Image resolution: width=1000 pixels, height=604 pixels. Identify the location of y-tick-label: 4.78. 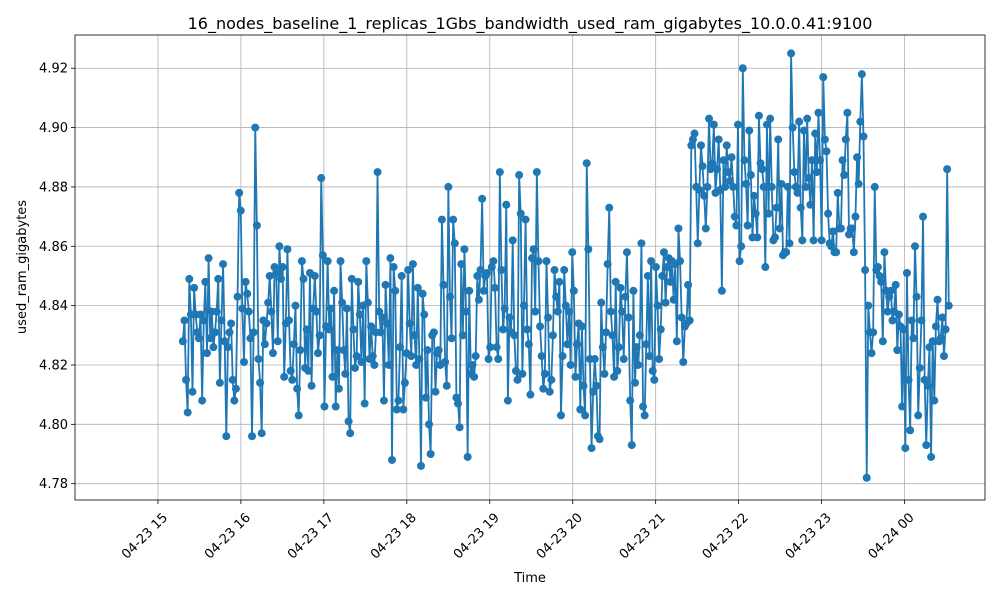
(53, 484).